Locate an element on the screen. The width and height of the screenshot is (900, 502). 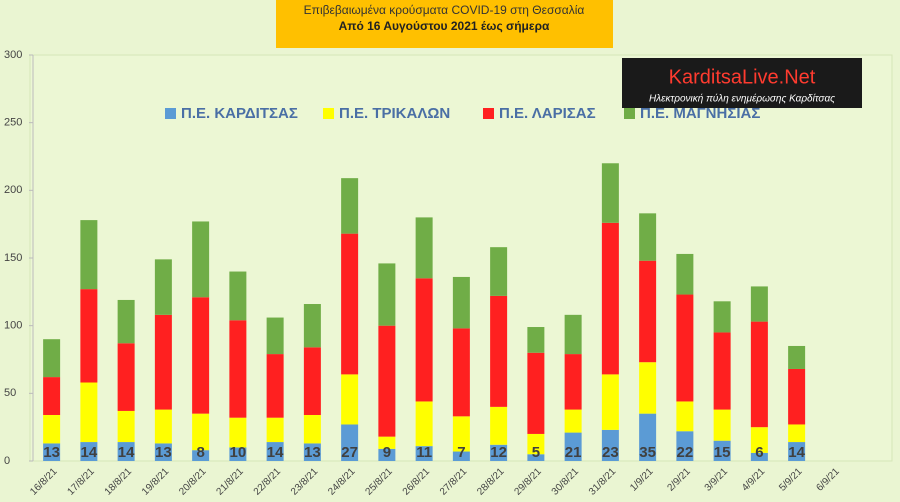
data-label: 21 is located at coordinates (573, 452).